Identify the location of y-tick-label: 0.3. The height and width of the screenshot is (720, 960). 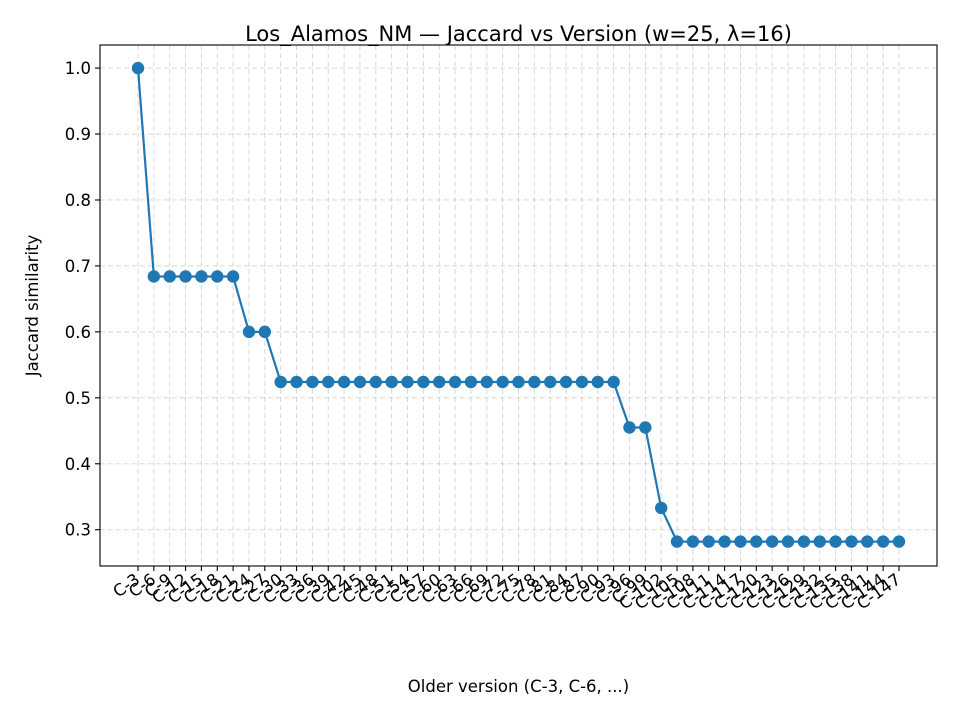
(78, 530).